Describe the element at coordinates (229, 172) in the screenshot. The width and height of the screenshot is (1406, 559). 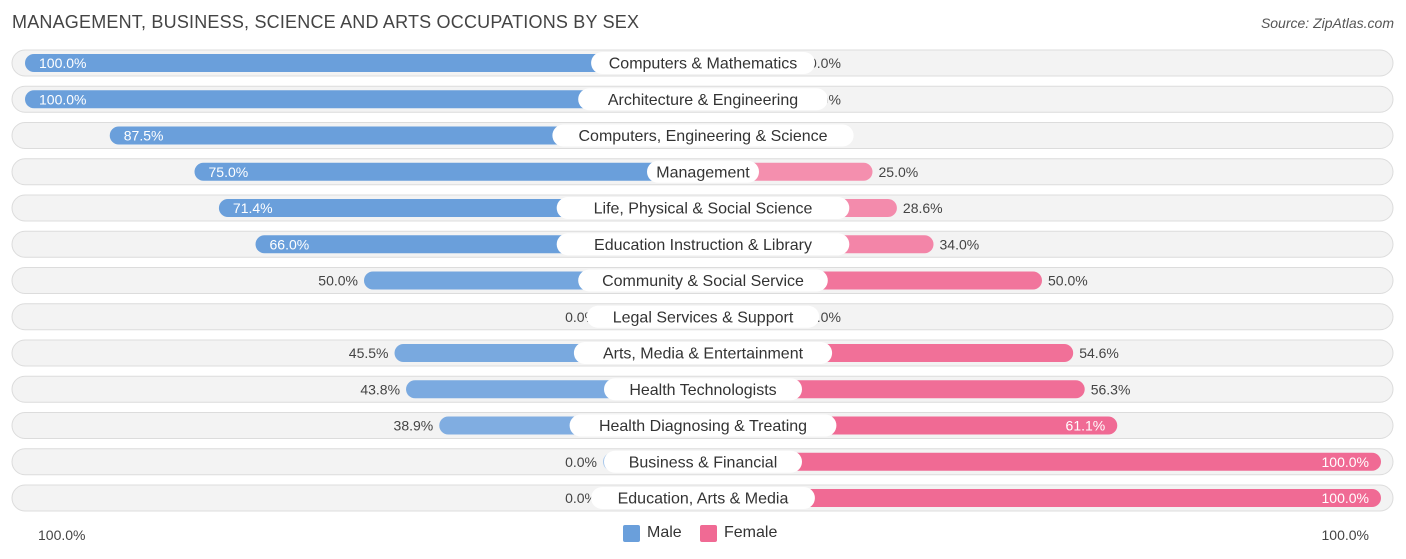
I see `value-label-male: 75.0%` at that location.